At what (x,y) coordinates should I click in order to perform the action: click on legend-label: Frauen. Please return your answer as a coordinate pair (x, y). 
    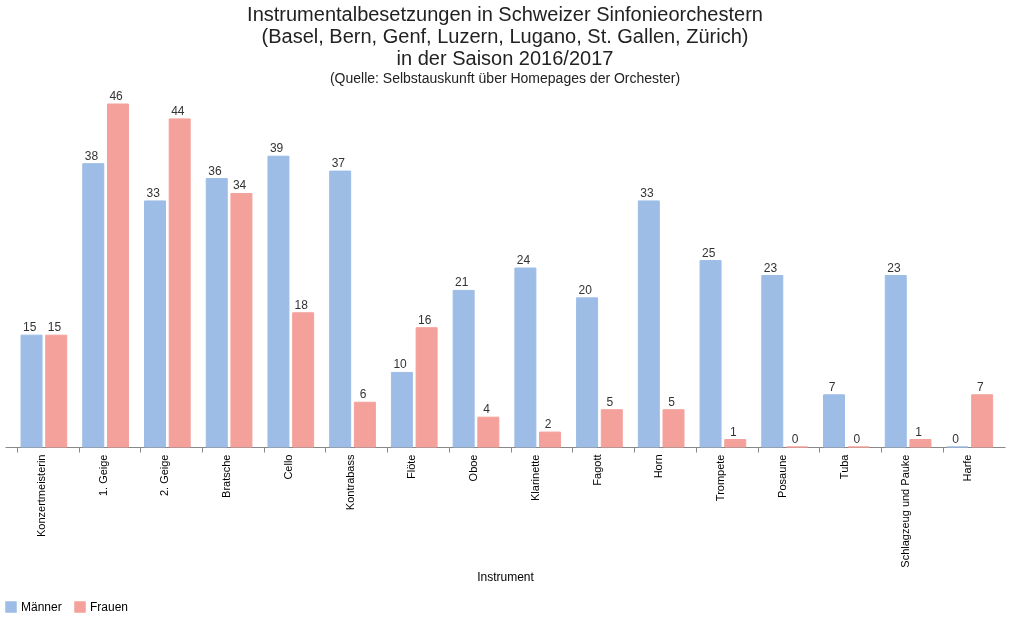
    Looking at the image, I should click on (109, 607).